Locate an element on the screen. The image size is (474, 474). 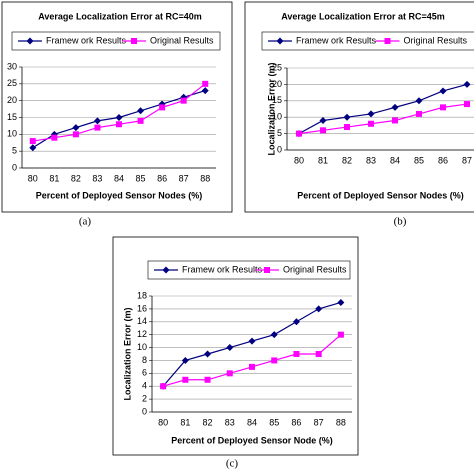
y-tick-label: 14 is located at coordinates (142, 321).